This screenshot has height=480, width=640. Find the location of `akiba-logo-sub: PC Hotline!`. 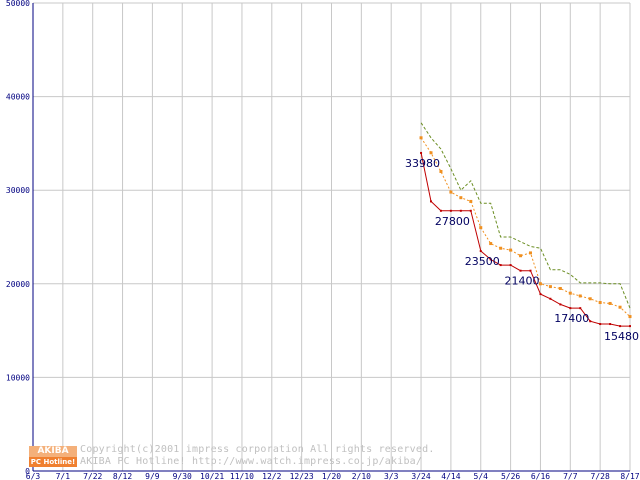

akiba-logo-sub: PC Hotline! is located at coordinates (53, 462).